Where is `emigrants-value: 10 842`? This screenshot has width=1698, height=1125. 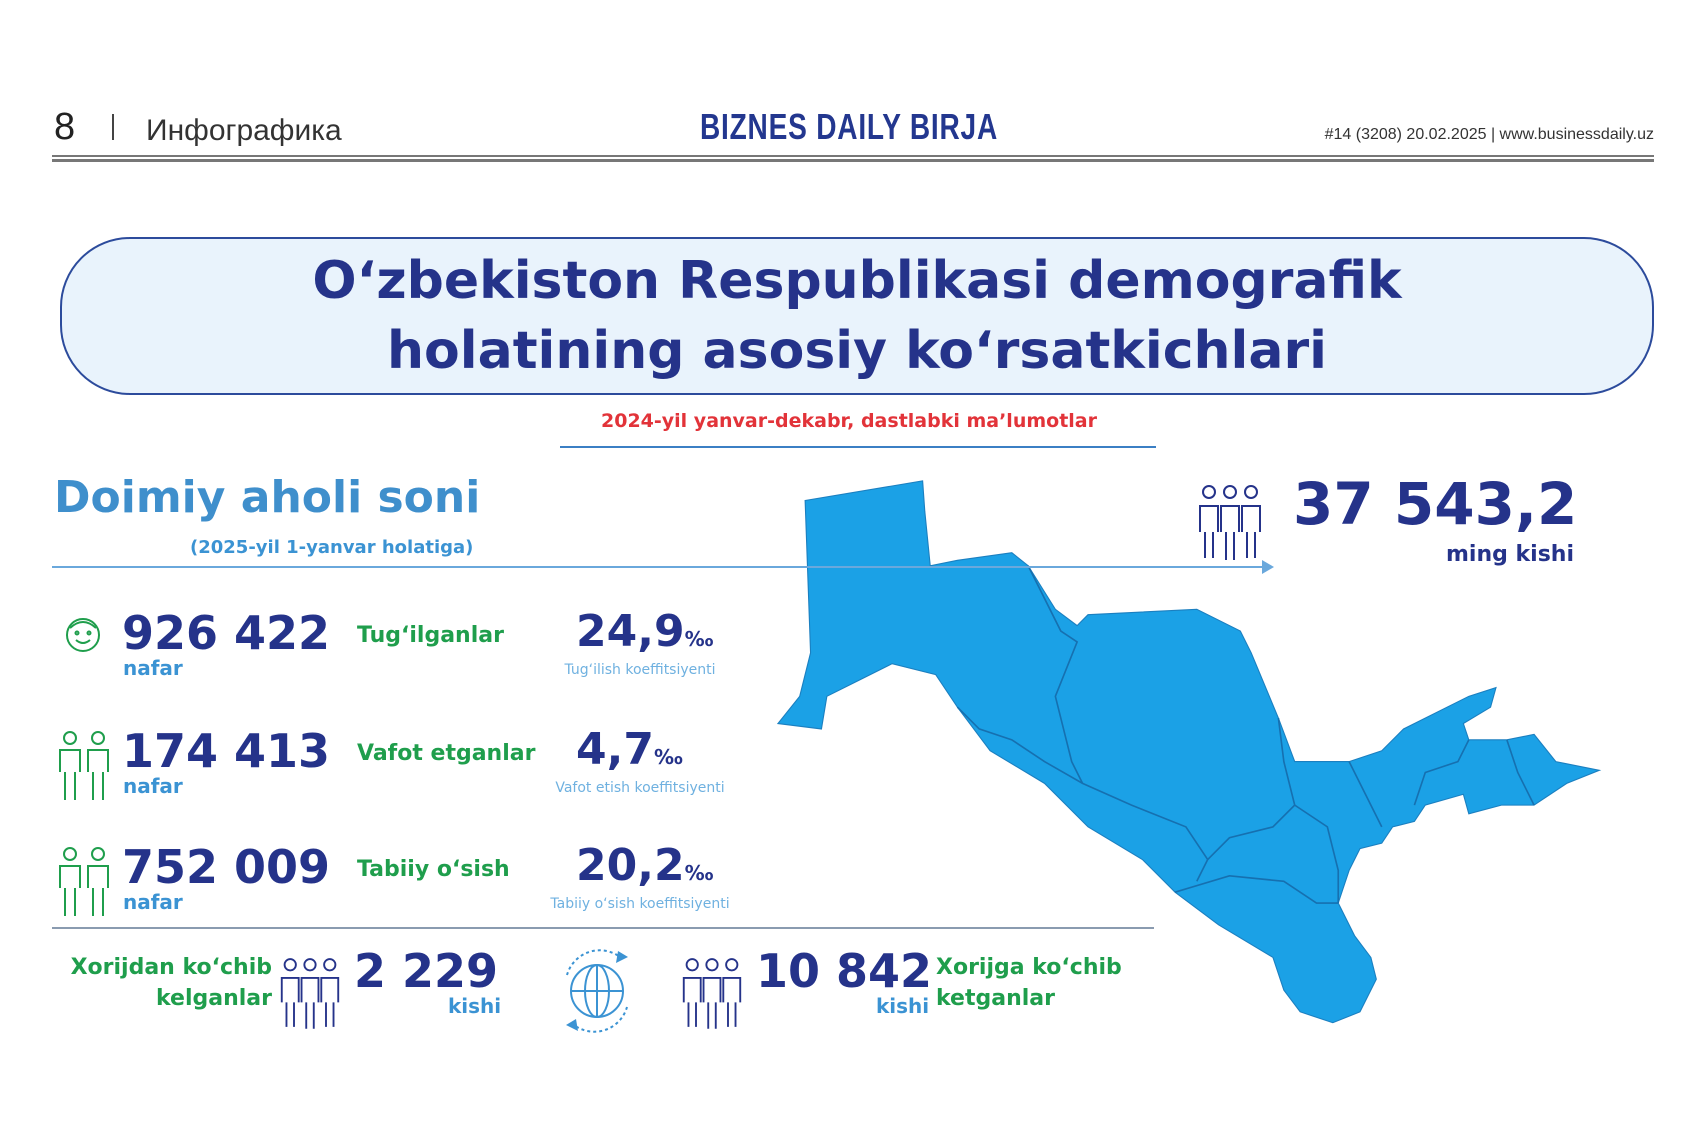
emigrants-value: 10 842 is located at coordinates (844, 971).